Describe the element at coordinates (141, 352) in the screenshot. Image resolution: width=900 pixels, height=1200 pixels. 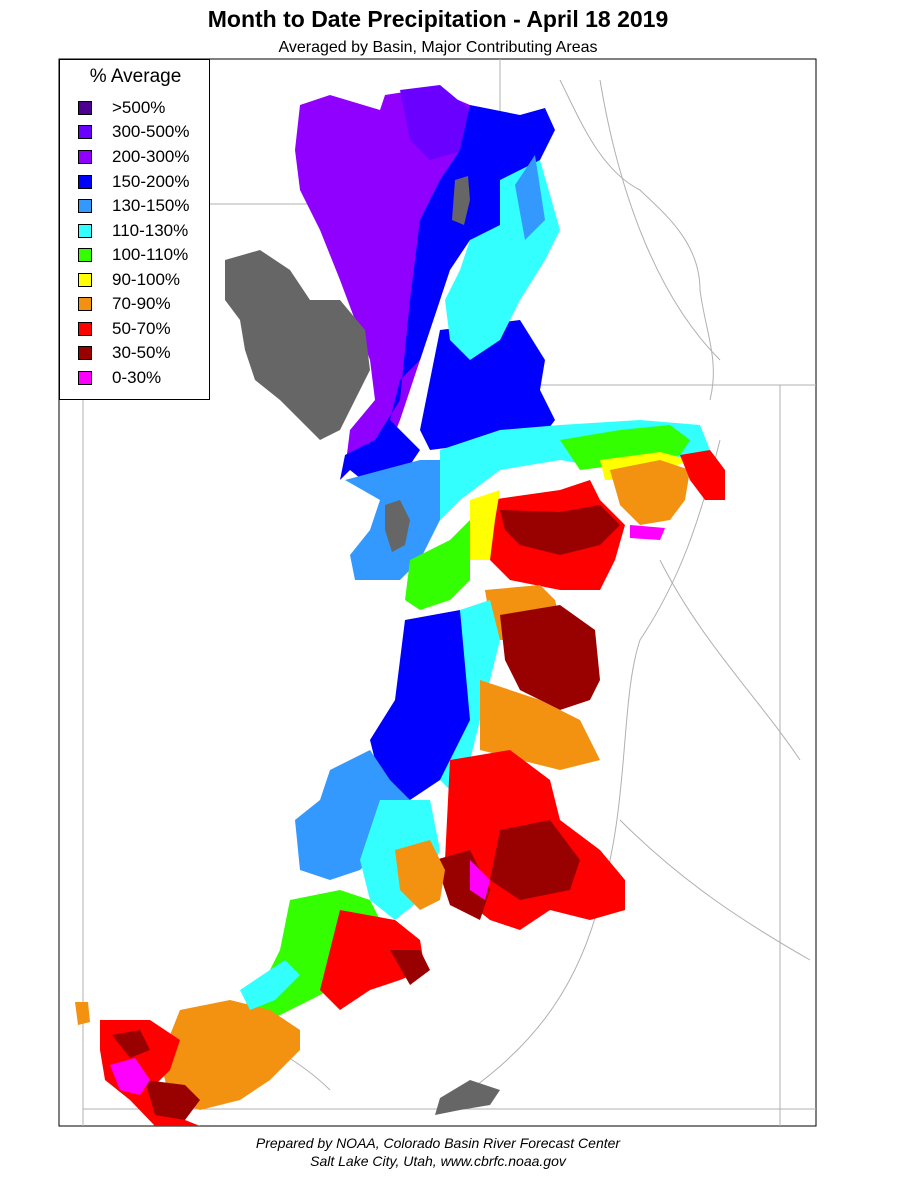
I see `legend-label: 30-50%` at that location.